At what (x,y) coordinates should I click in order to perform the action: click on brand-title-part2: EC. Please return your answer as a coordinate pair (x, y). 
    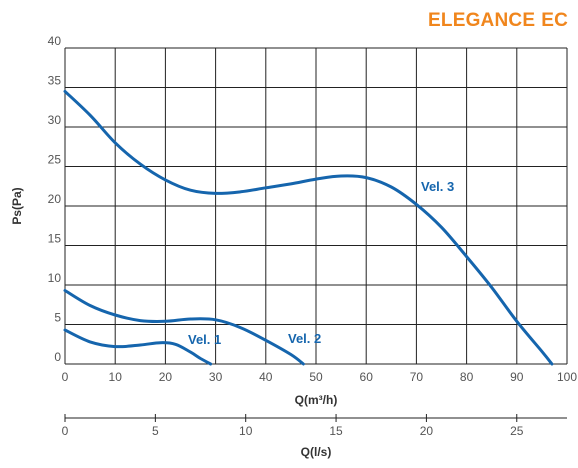
    Looking at the image, I should click on (554, 20).